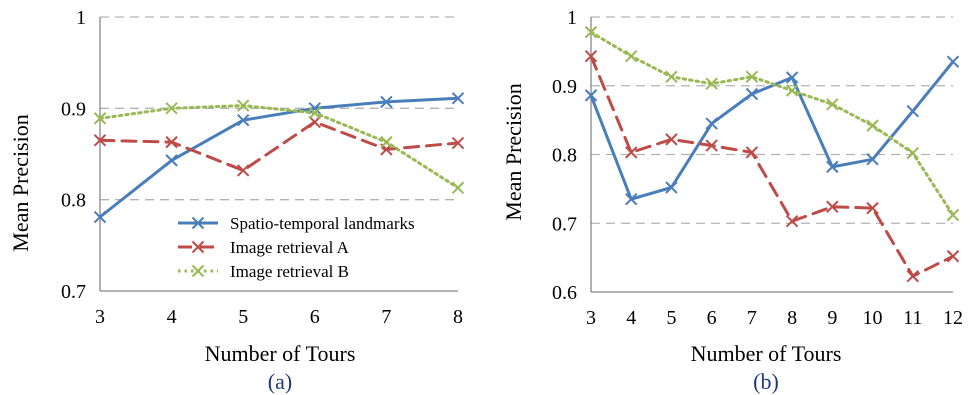 Image resolution: width=980 pixels, height=395 pixels. Describe the element at coordinates (766, 353) in the screenshot. I see `x-axis-label-b: Number of Tours` at that location.